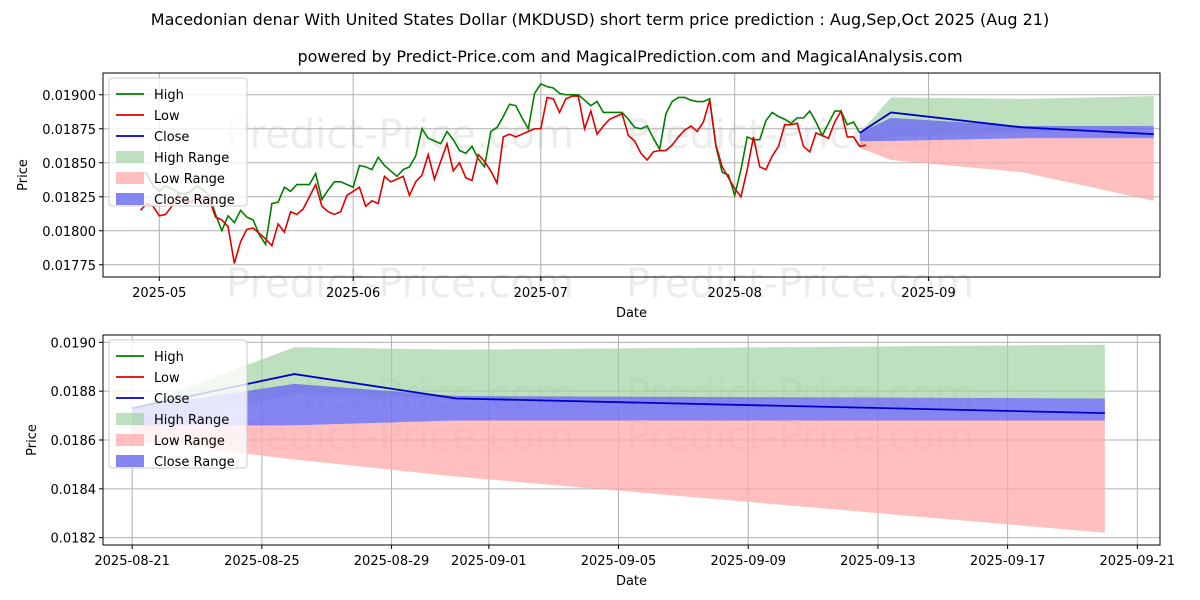 This screenshot has height=600, width=1200. I want to click on x-tick-label: 2025-06, so click(353, 293).